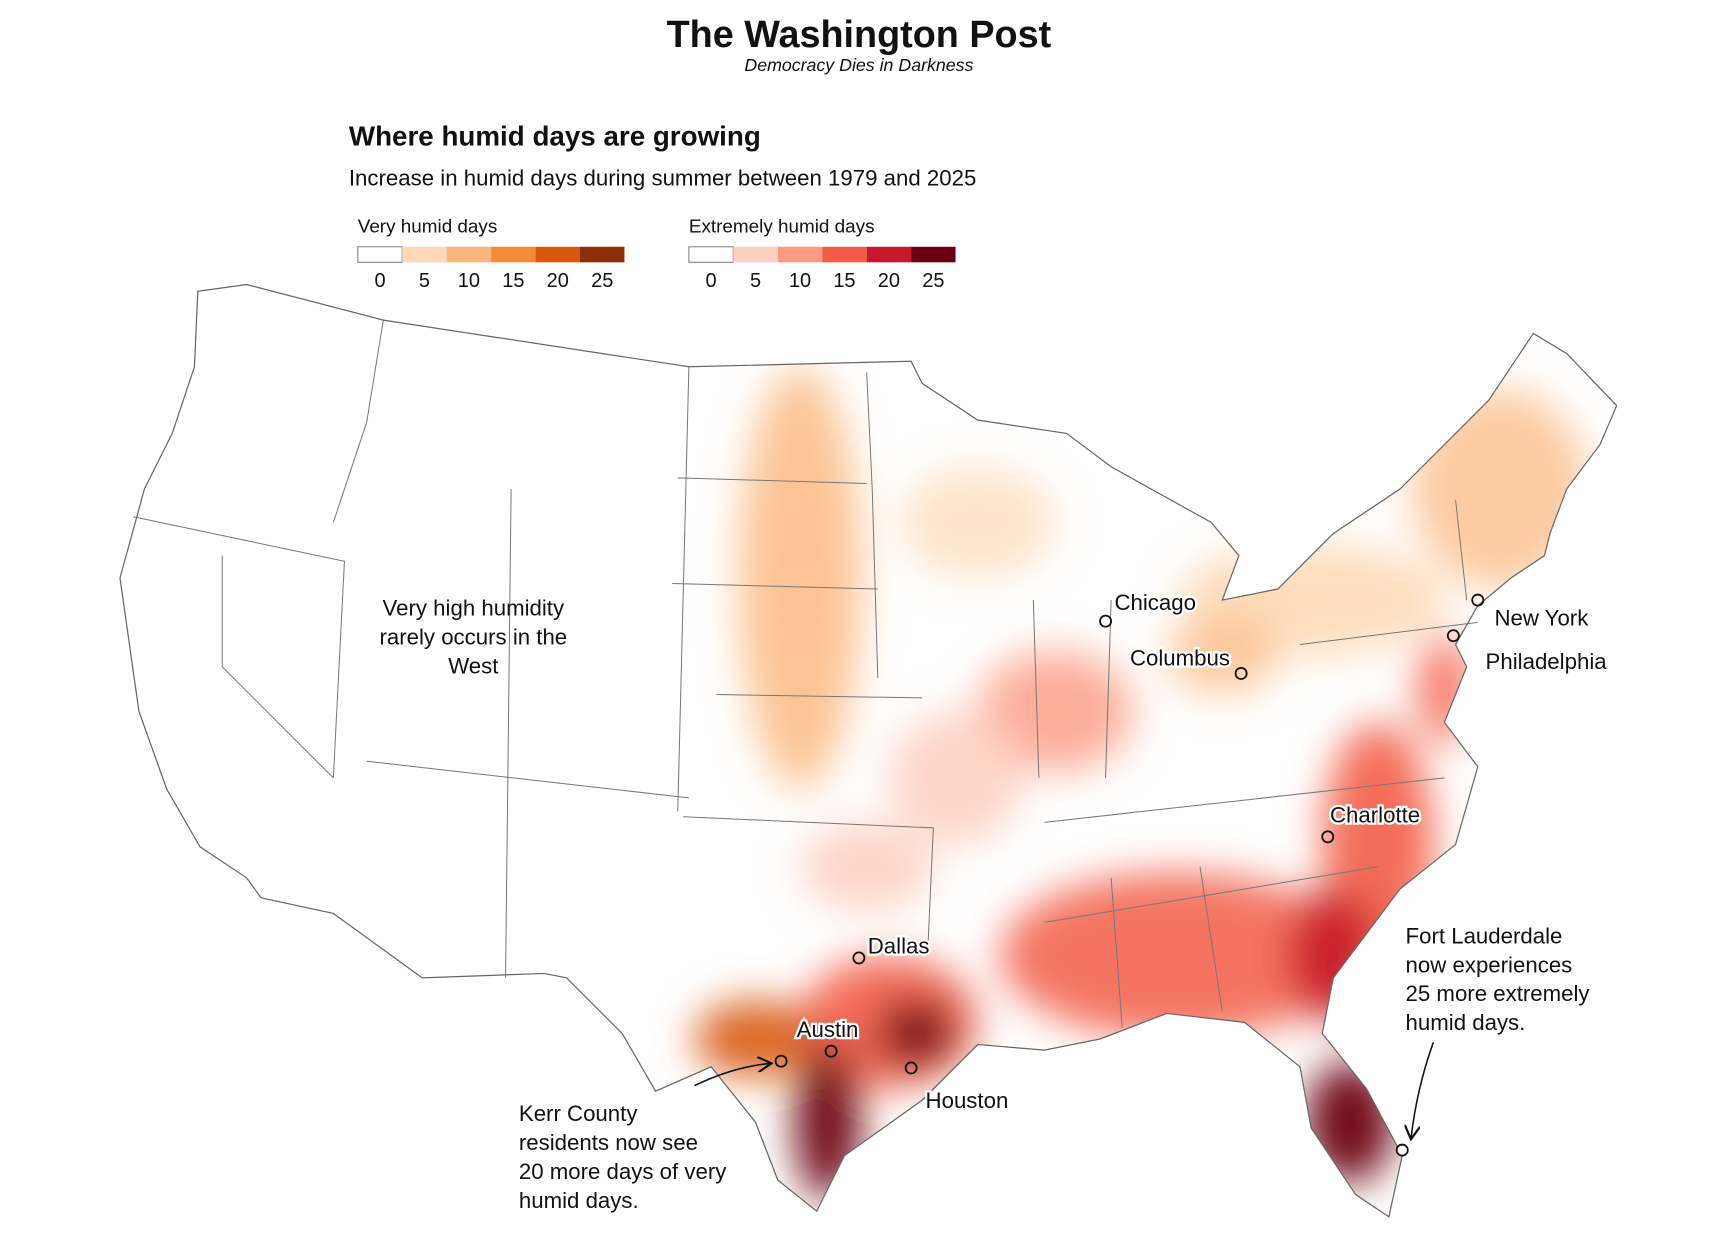  What do you see at coordinates (1155, 602) in the screenshot?
I see `city-label: Chicago` at bounding box center [1155, 602].